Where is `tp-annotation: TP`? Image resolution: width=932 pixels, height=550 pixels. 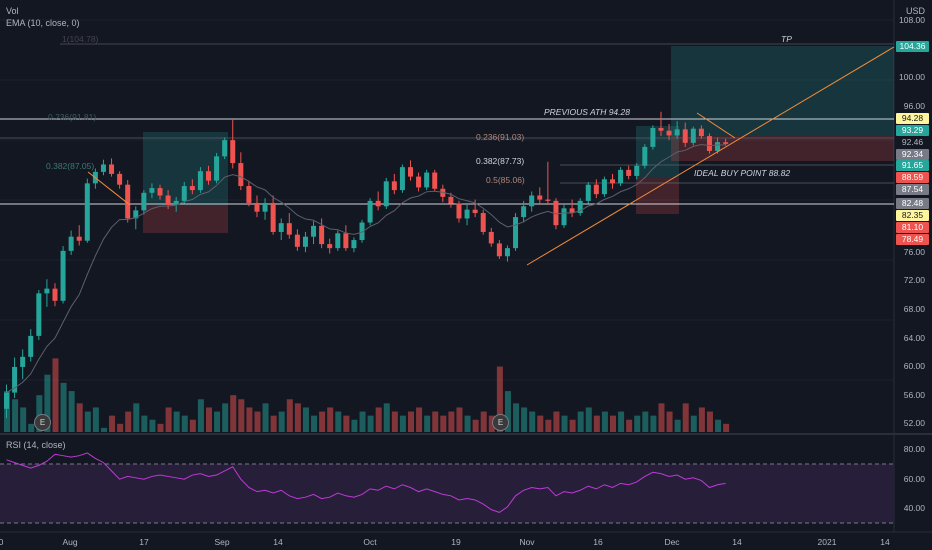 tp-annotation: TP is located at coordinates (786, 39).